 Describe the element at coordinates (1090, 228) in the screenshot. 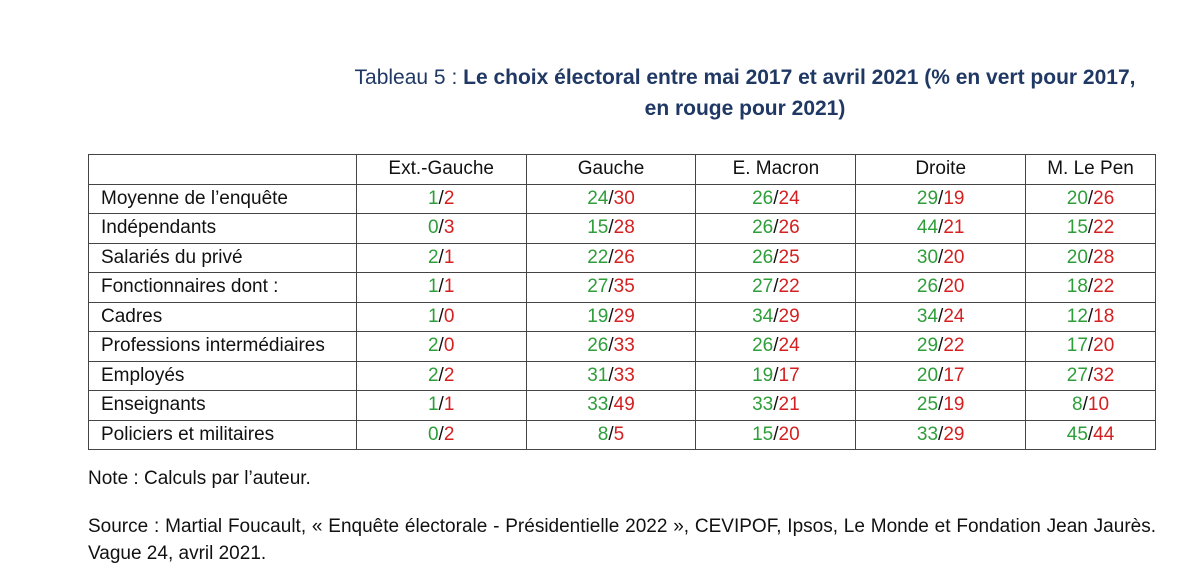

I see `value-cell: 15/22` at that location.